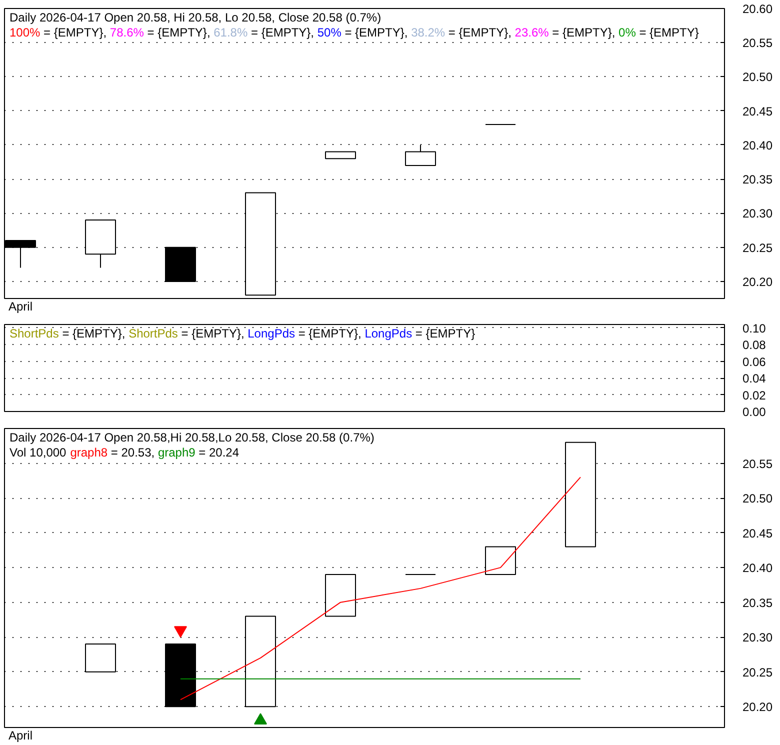 The height and width of the screenshot is (745, 780). I want to click on y-tick-label: 0.10, so click(754, 328).